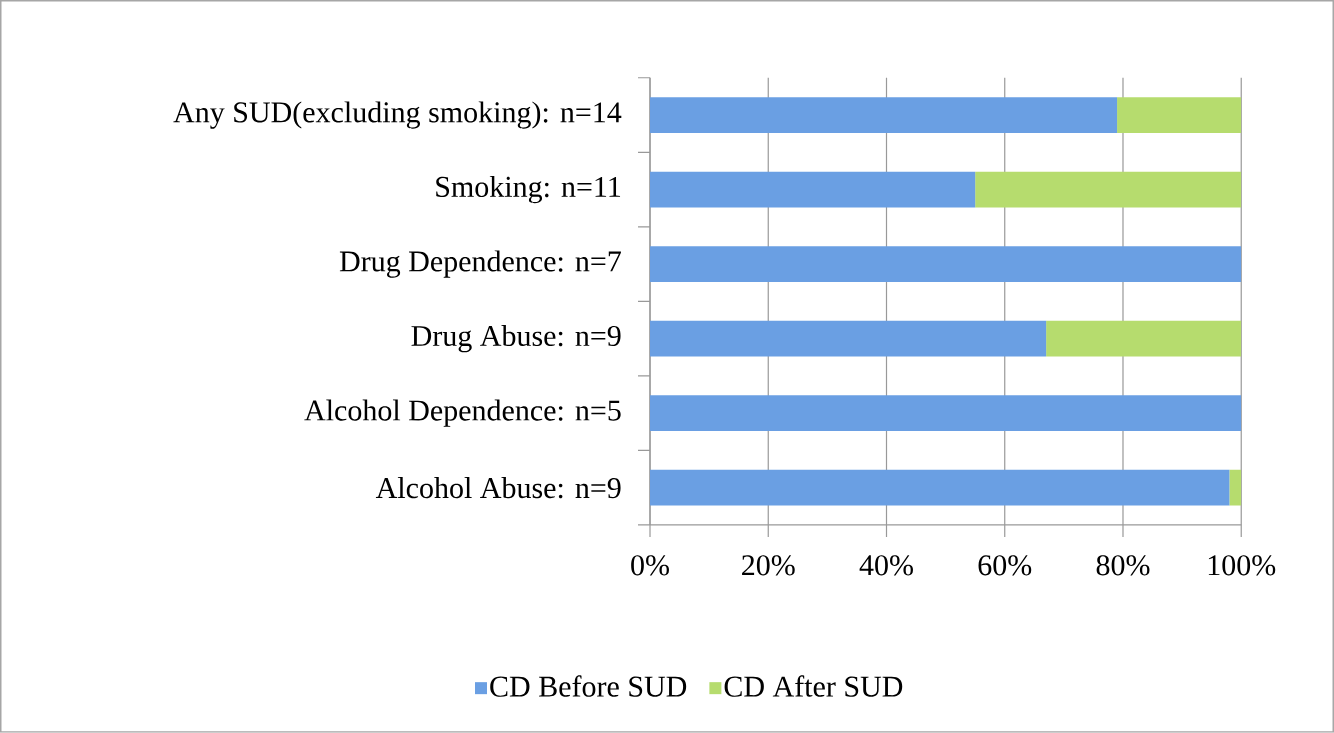 This screenshot has height=733, width=1334. I want to click on y-tick-label: Alcohol Dependence: n=5, so click(462, 413).